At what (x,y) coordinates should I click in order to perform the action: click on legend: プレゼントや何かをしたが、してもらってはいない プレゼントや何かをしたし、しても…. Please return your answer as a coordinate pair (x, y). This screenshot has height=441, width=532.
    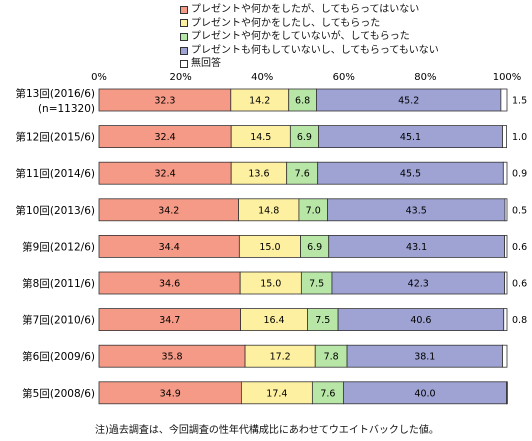
    Looking at the image, I should click on (309, 37).